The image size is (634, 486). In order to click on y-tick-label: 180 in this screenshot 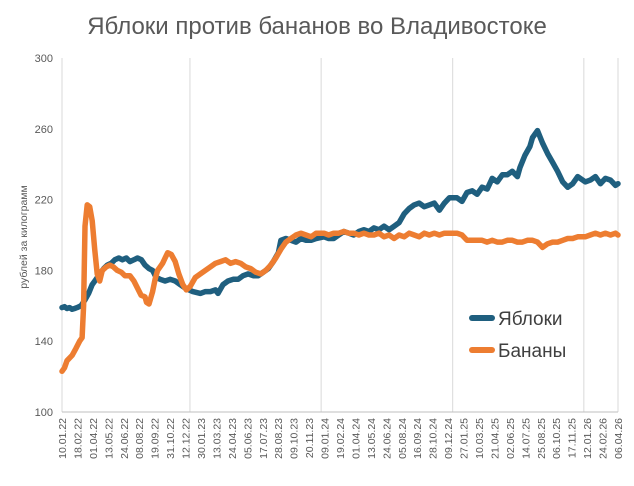, I will do `click(44, 271)`.